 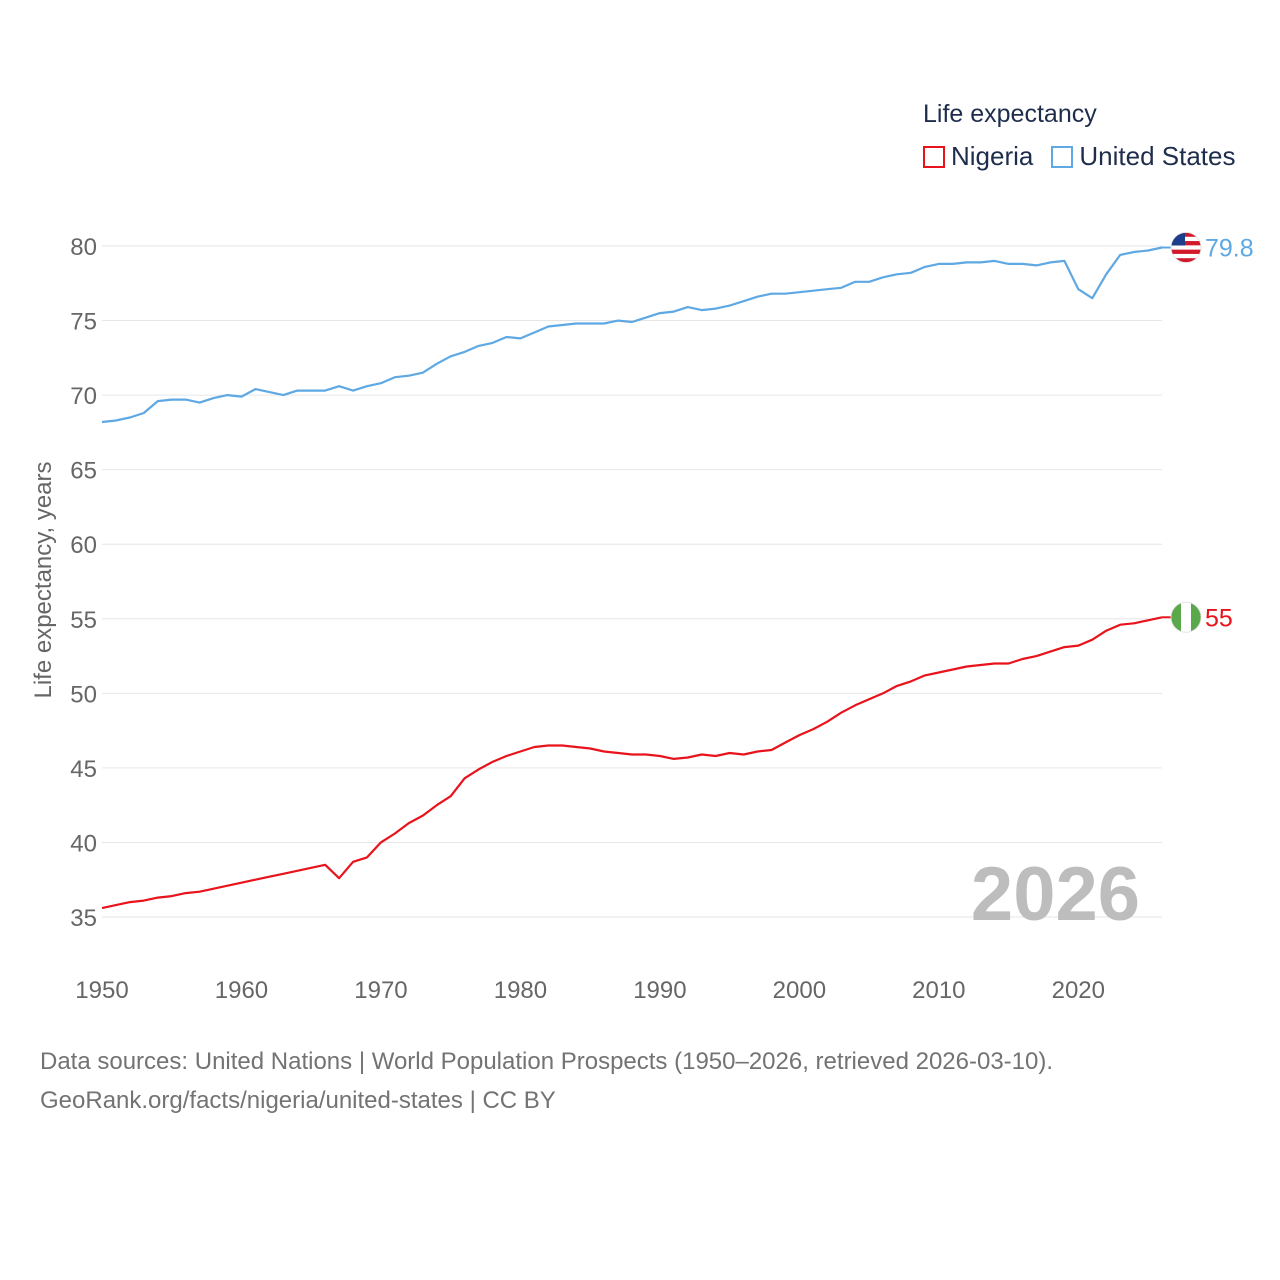 I want to click on end-markers: 55 79.8, so click(x=1208, y=432).